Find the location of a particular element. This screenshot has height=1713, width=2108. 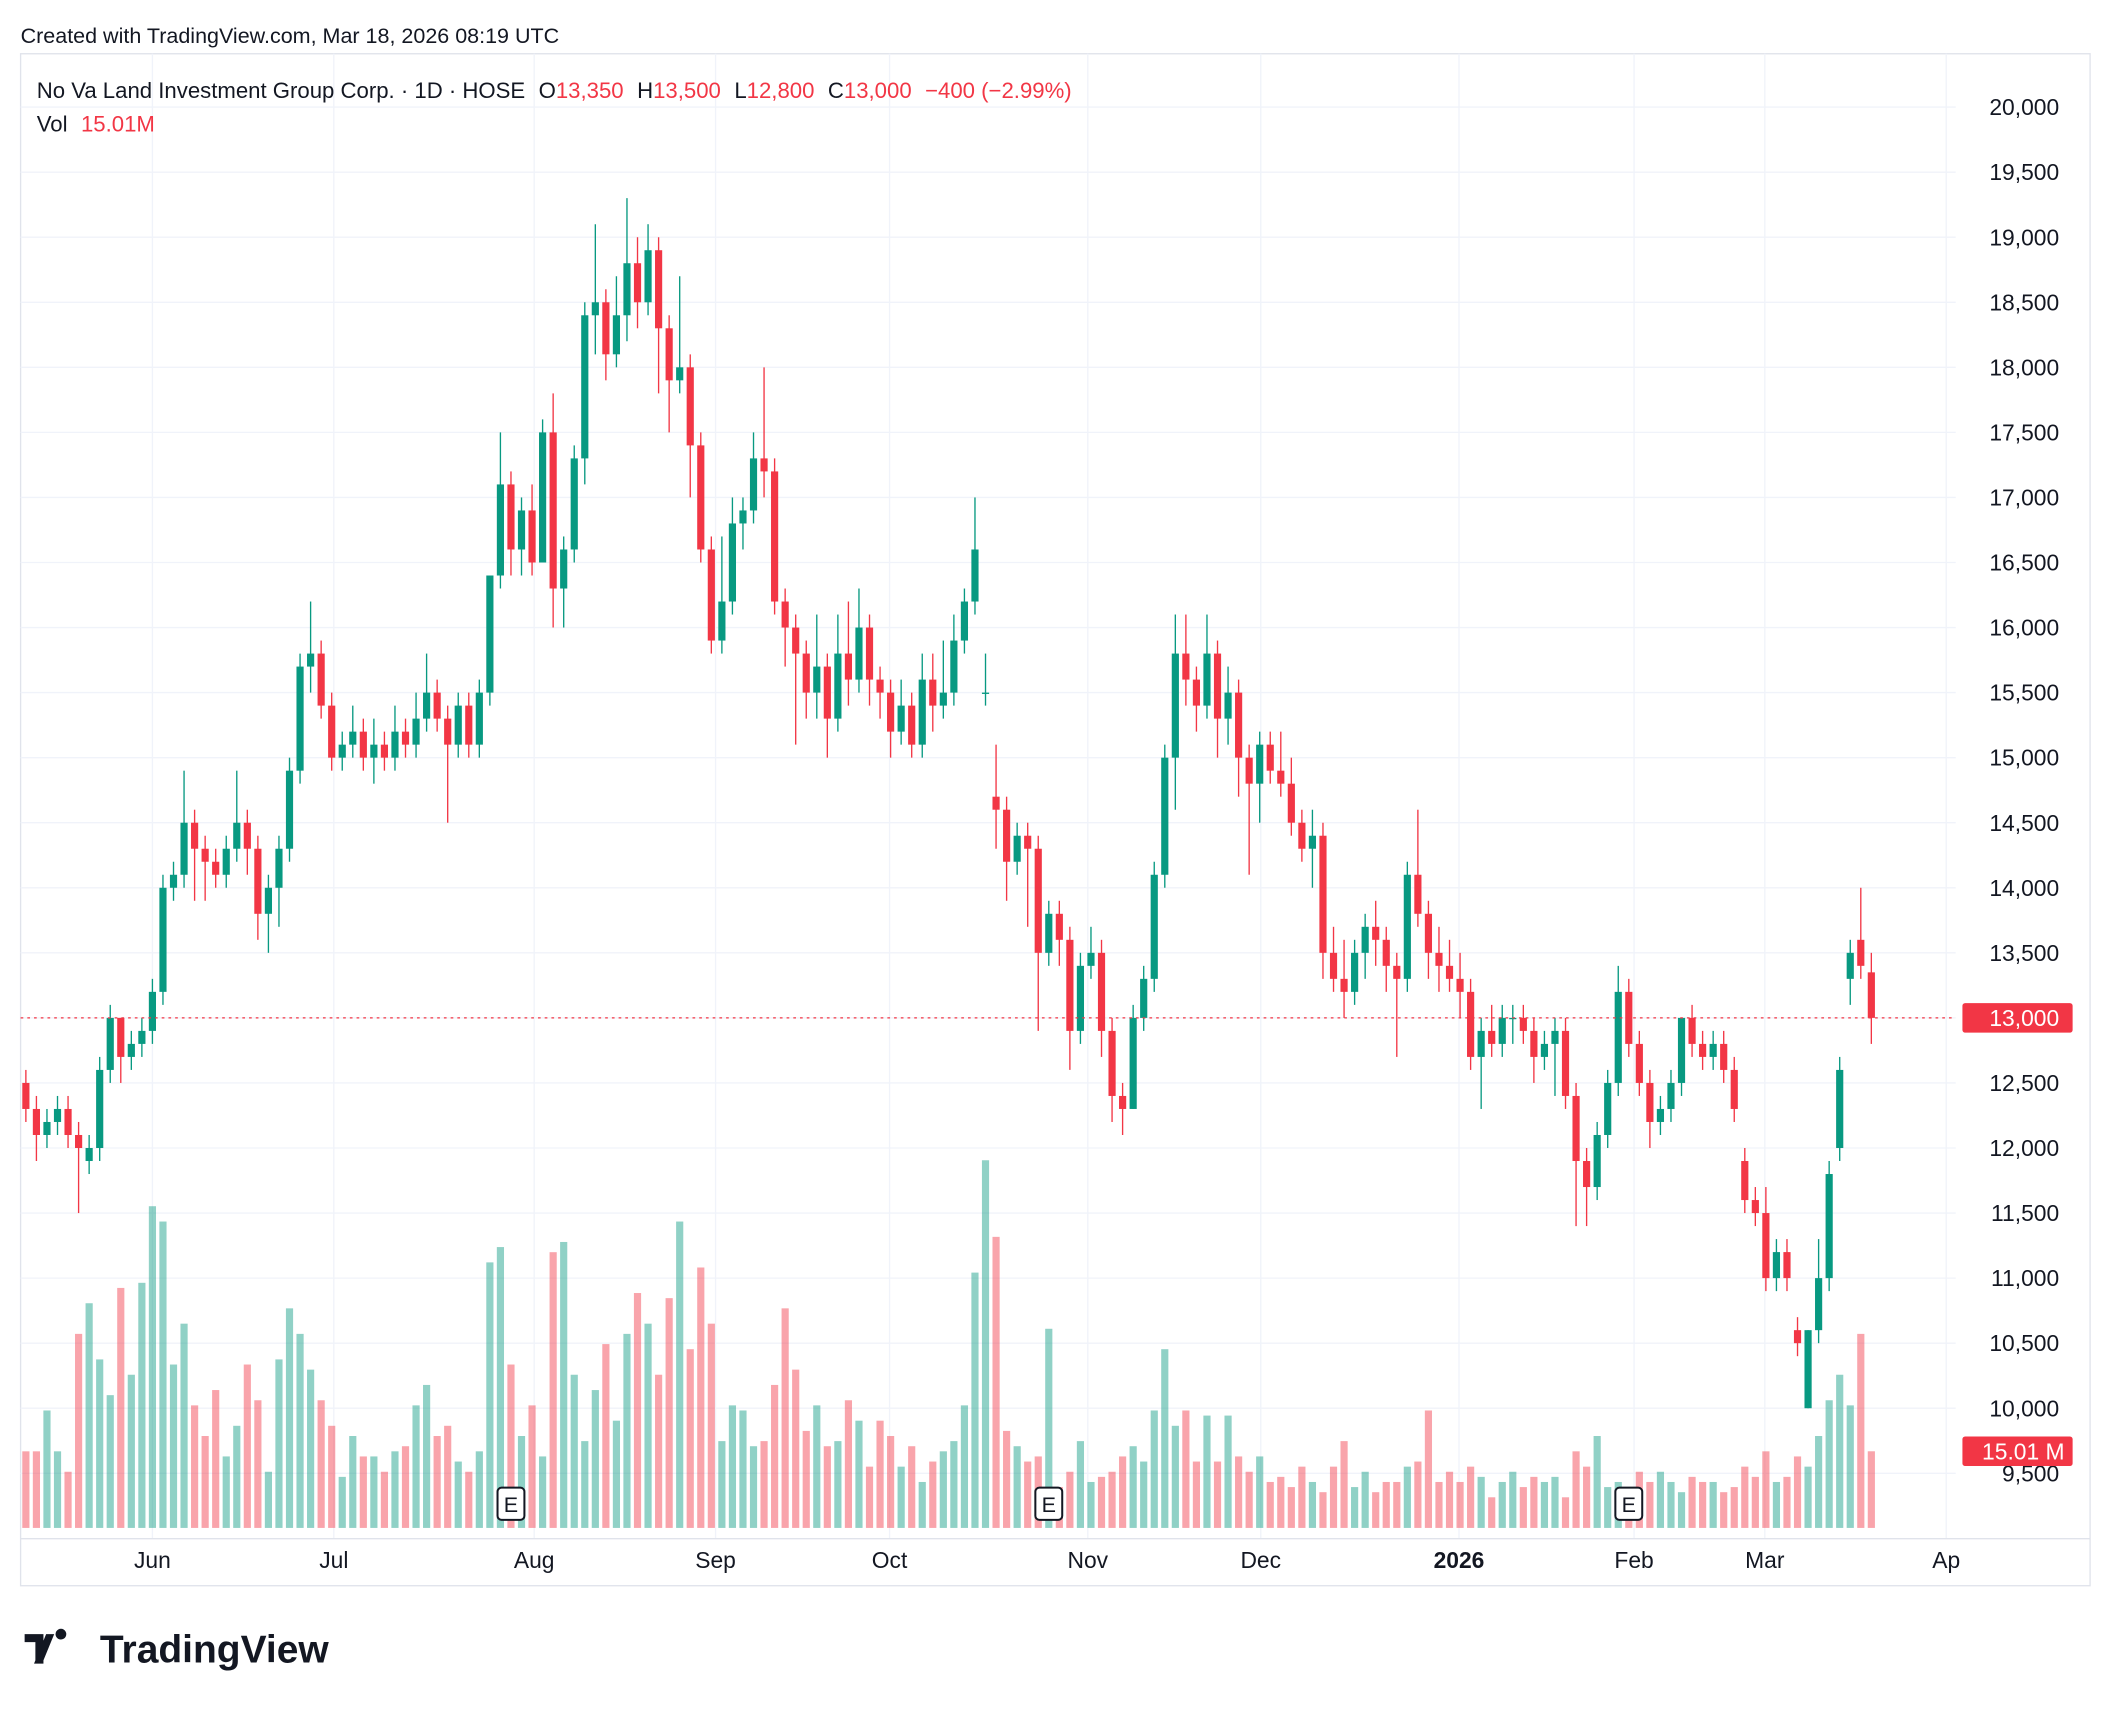

volume-badge-label: 15.01 M is located at coordinates (2023, 1451).